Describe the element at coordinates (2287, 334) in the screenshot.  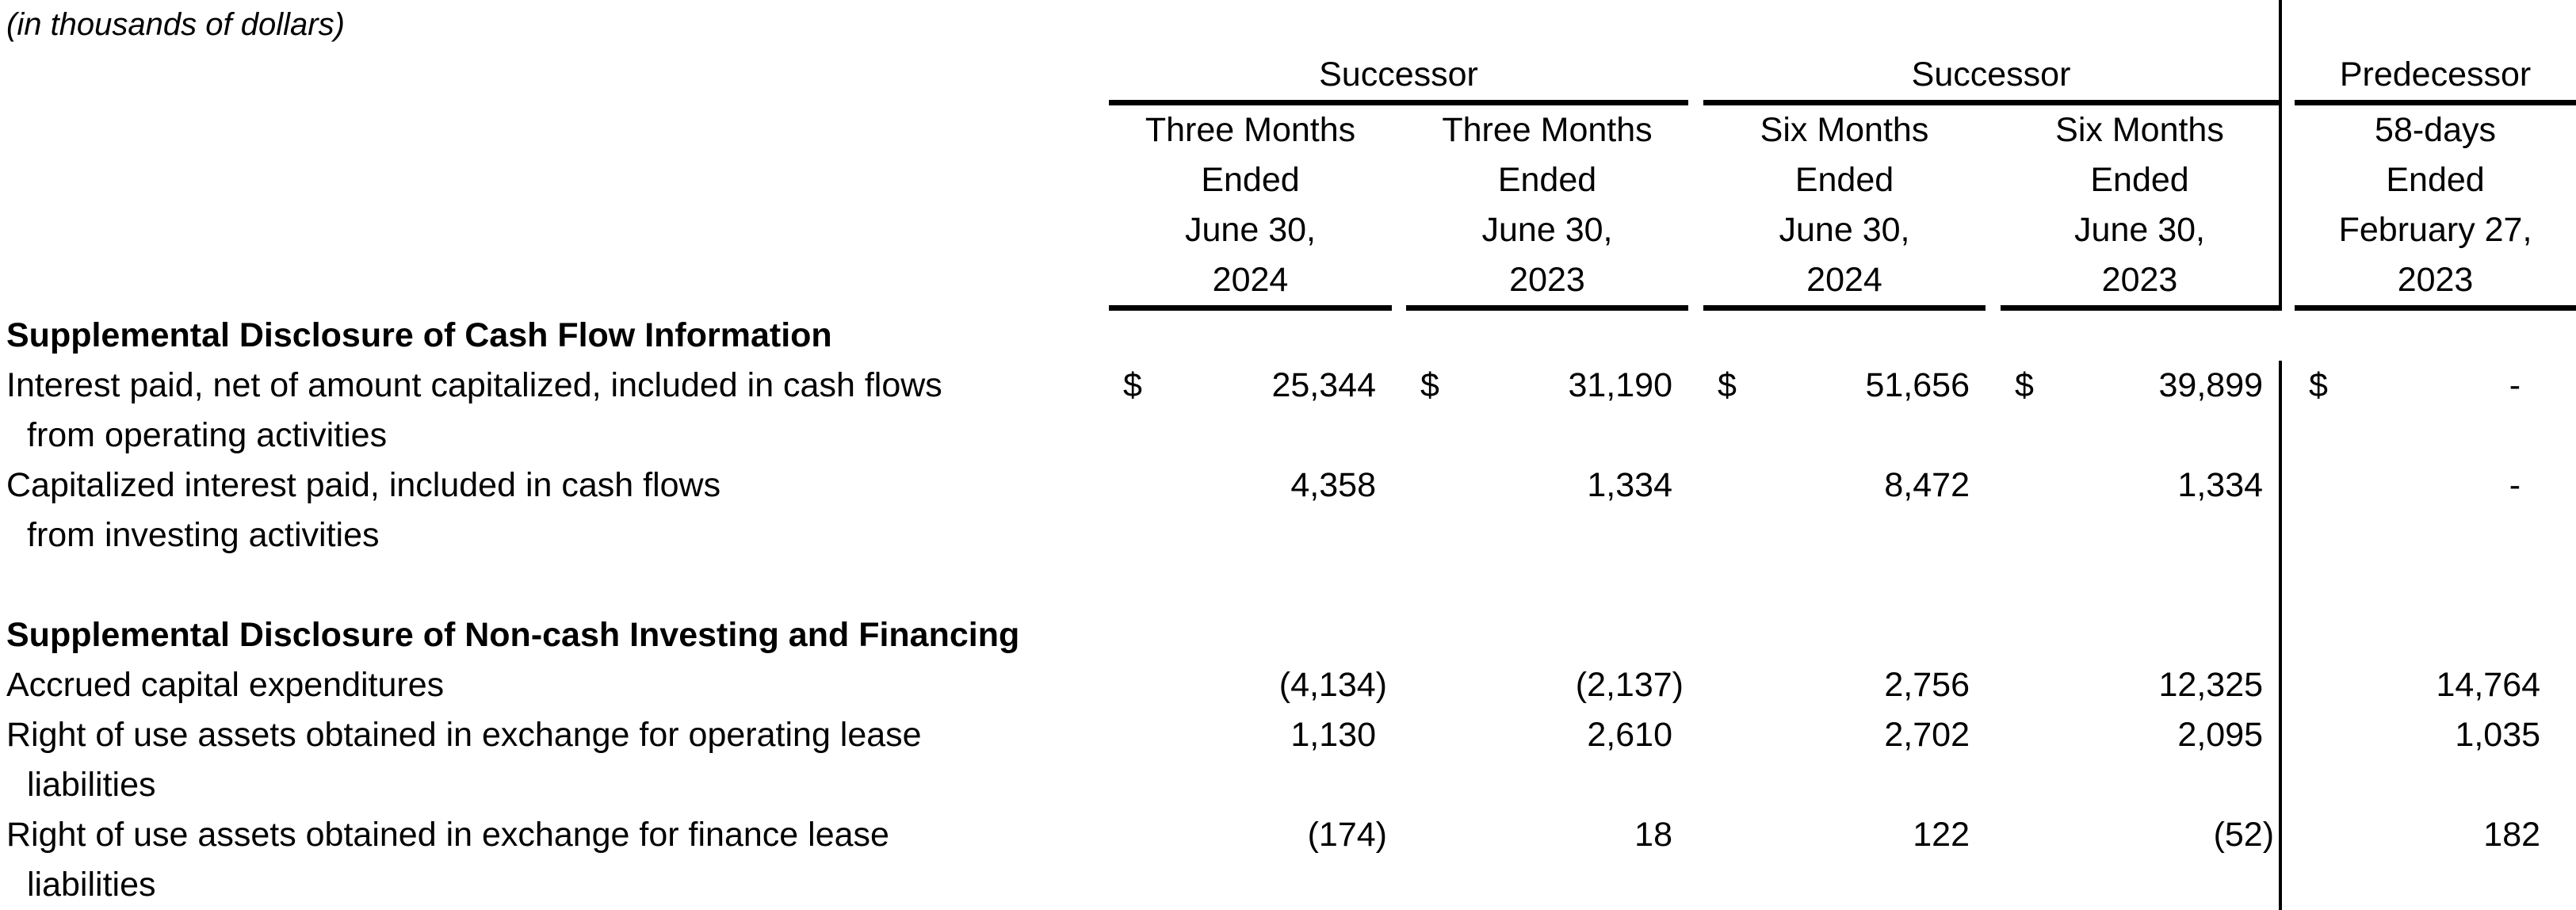
I see `predecessor-divider-gap` at that location.